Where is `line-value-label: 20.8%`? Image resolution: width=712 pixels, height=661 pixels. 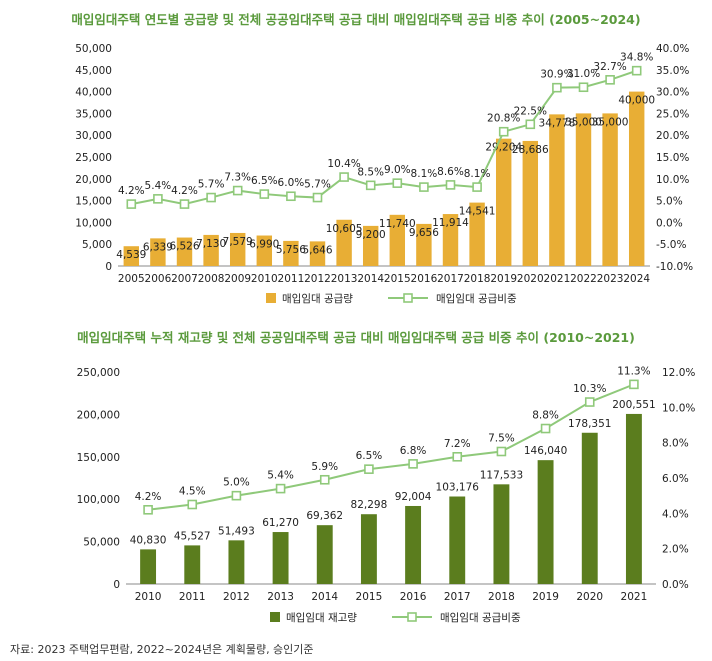
line-value-label: 20.8% is located at coordinates (503, 119).